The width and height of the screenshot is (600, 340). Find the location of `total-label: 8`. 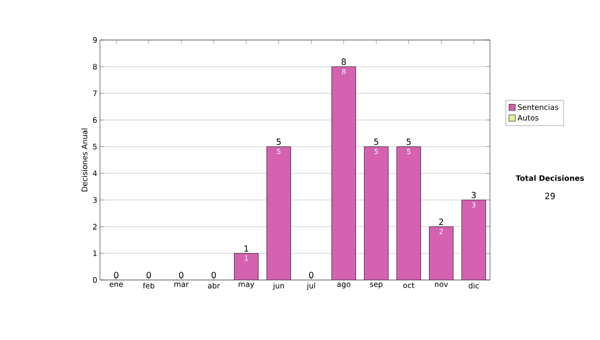

total-label: 8 is located at coordinates (344, 61).